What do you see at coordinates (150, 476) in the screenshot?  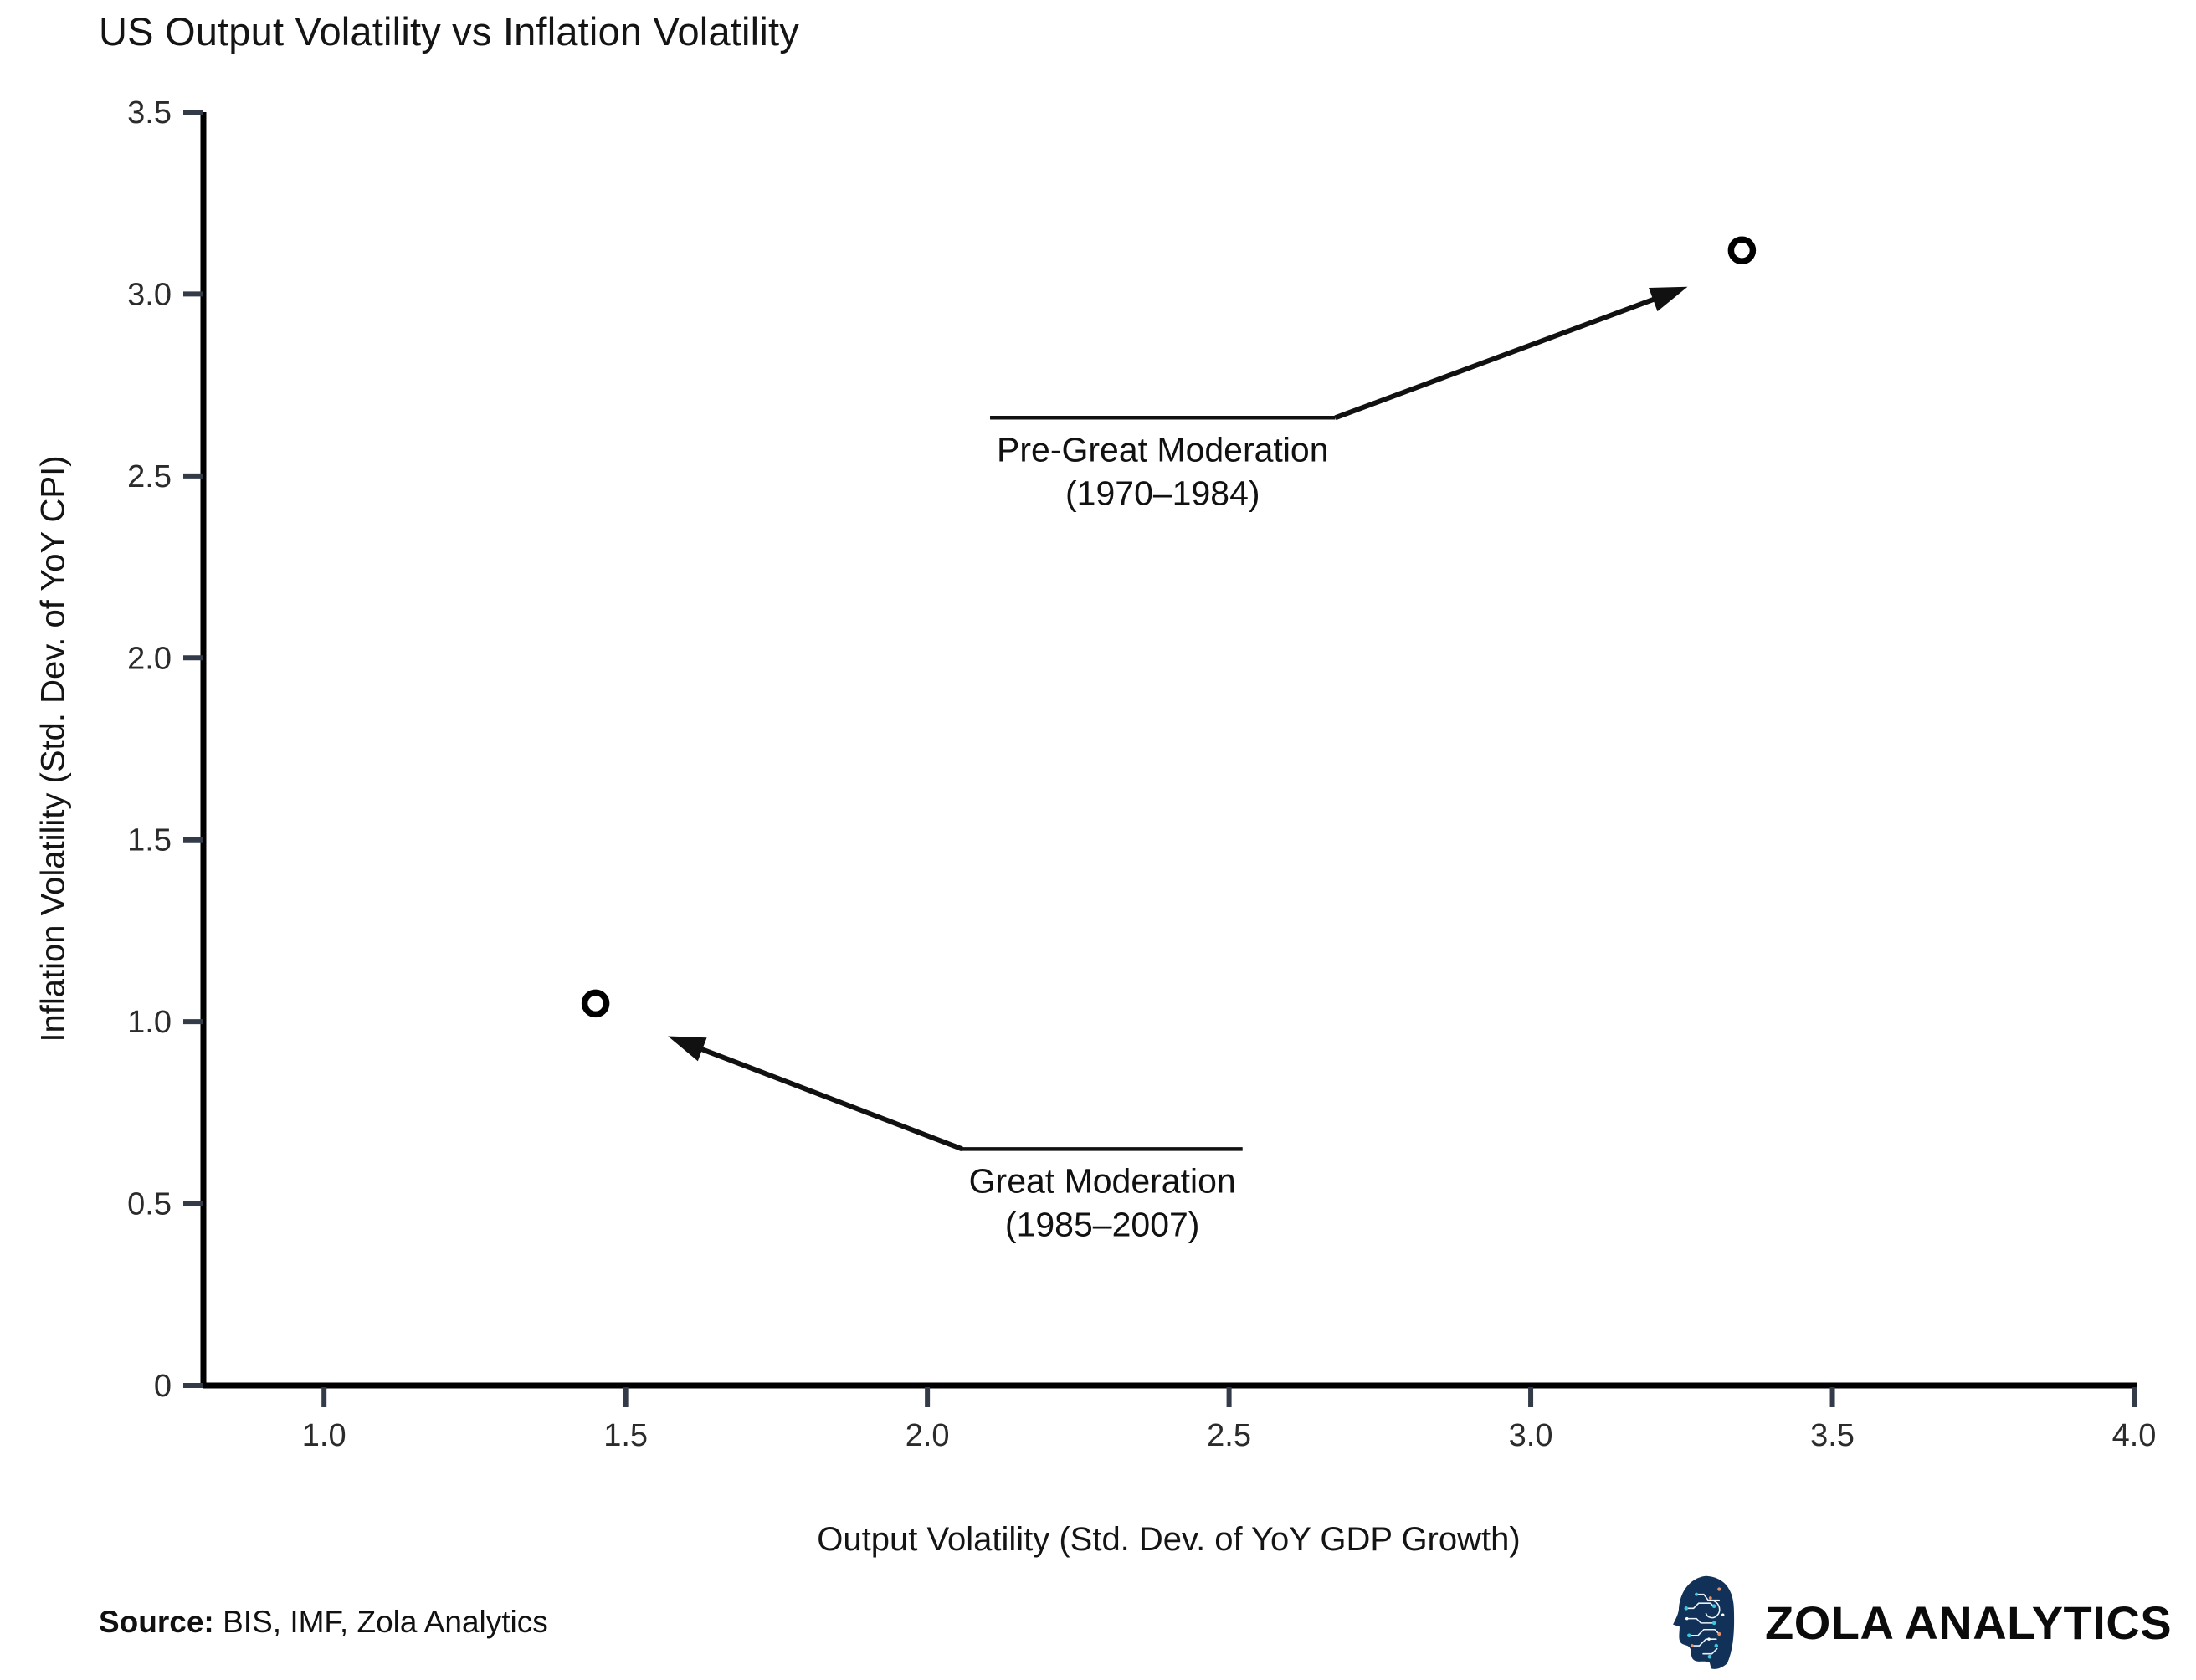 I see `y-tick-label: 2.5` at bounding box center [150, 476].